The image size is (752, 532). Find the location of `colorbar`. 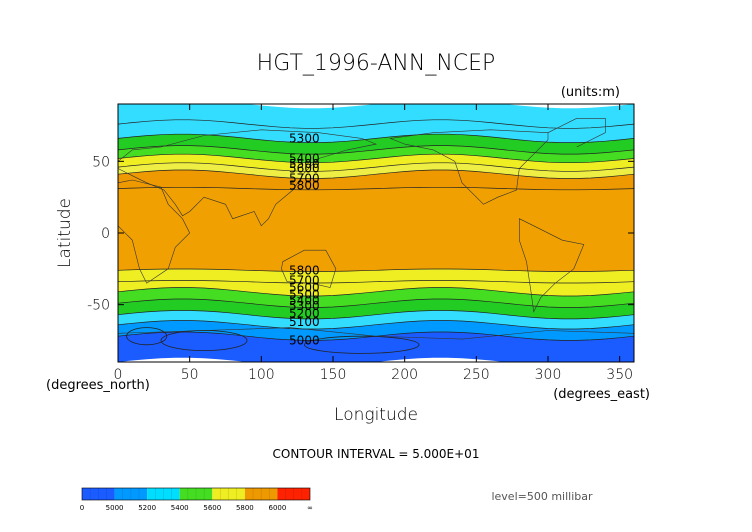

colorbar is located at coordinates (196, 494).